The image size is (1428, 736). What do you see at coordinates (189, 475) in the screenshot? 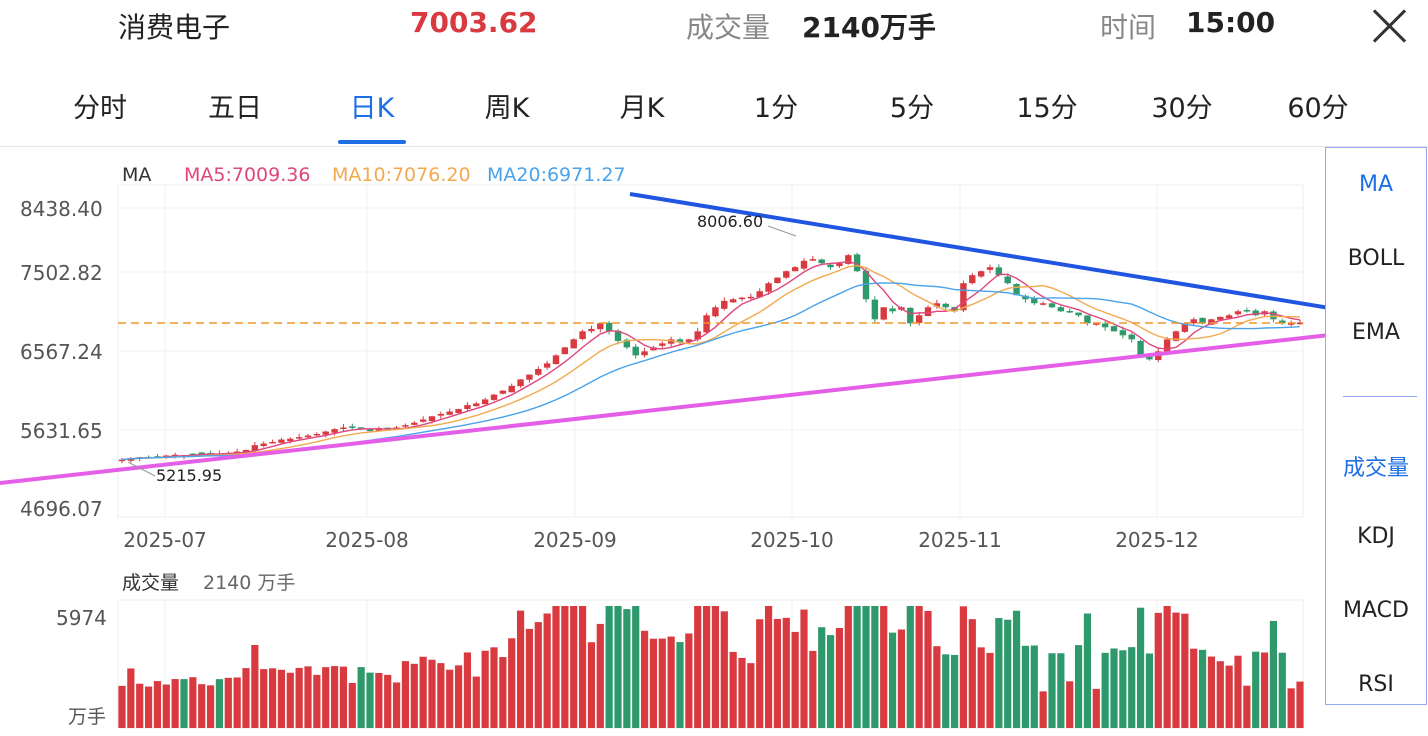
I see `low-annotation: 5215.95` at bounding box center [189, 475].